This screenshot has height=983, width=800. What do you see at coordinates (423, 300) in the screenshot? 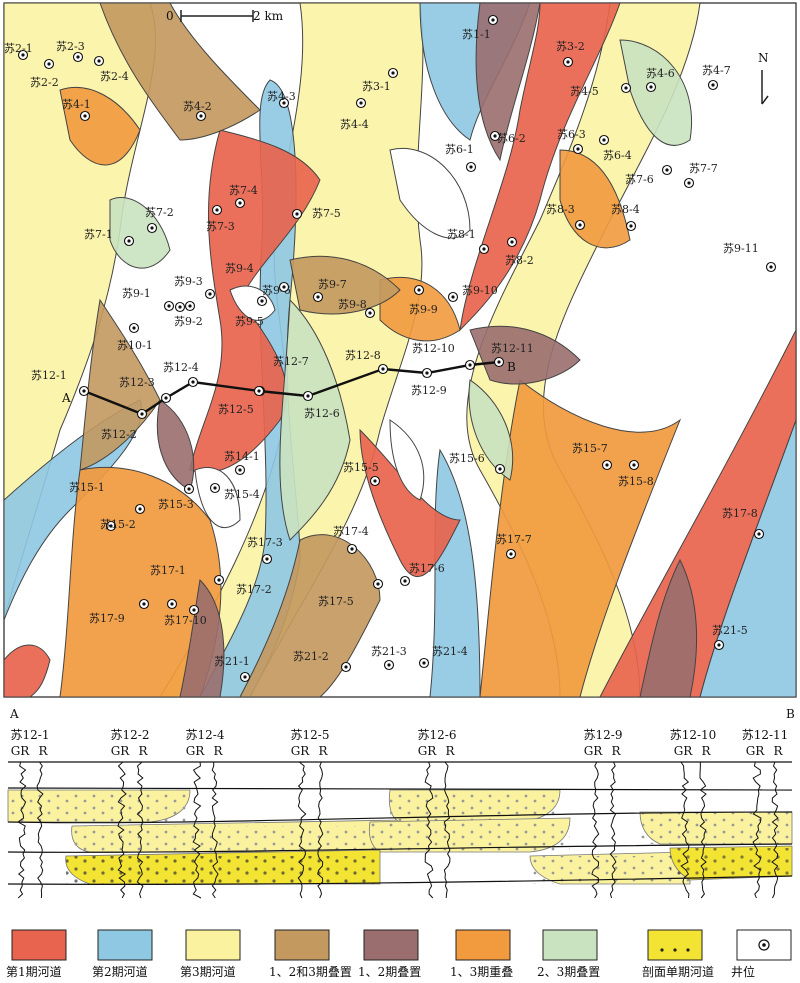
I see `well-37: 苏9-9` at bounding box center [423, 300].